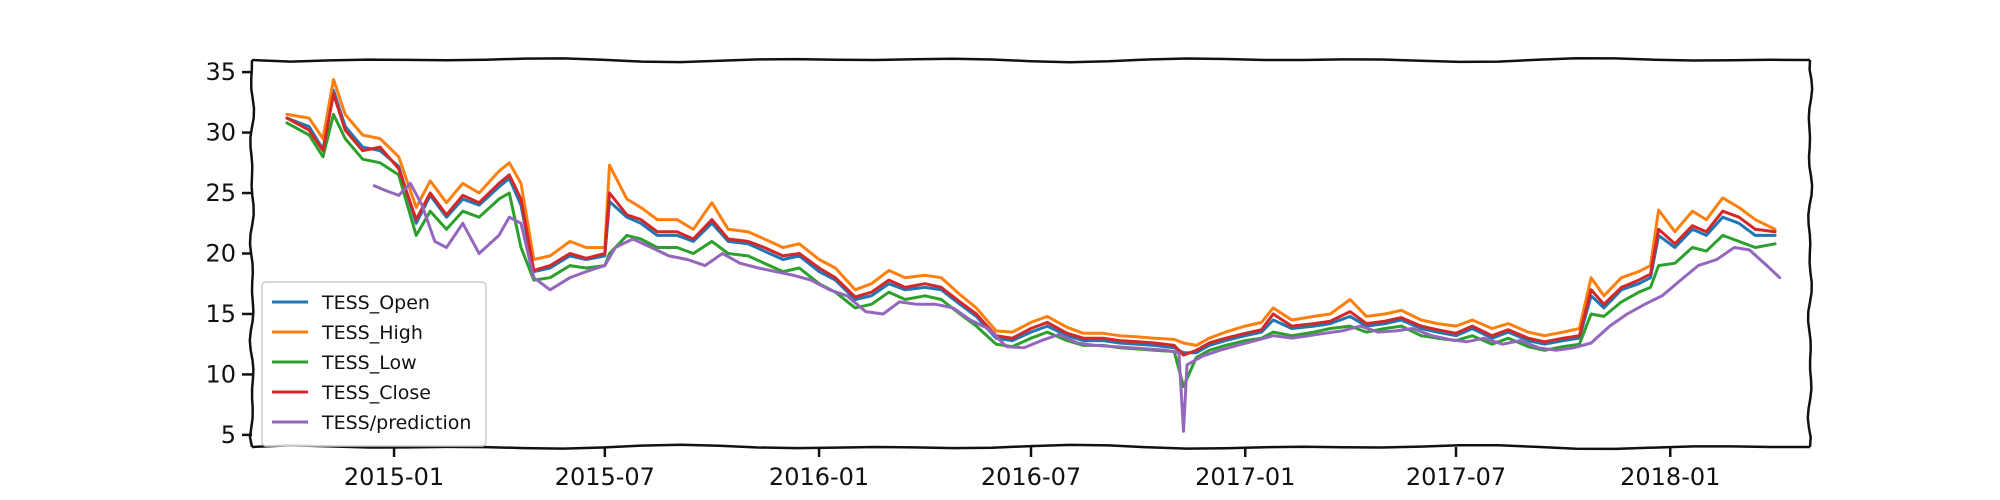  Describe the element at coordinates (220, 314) in the screenshot. I see `y-tick-label: 15` at that location.